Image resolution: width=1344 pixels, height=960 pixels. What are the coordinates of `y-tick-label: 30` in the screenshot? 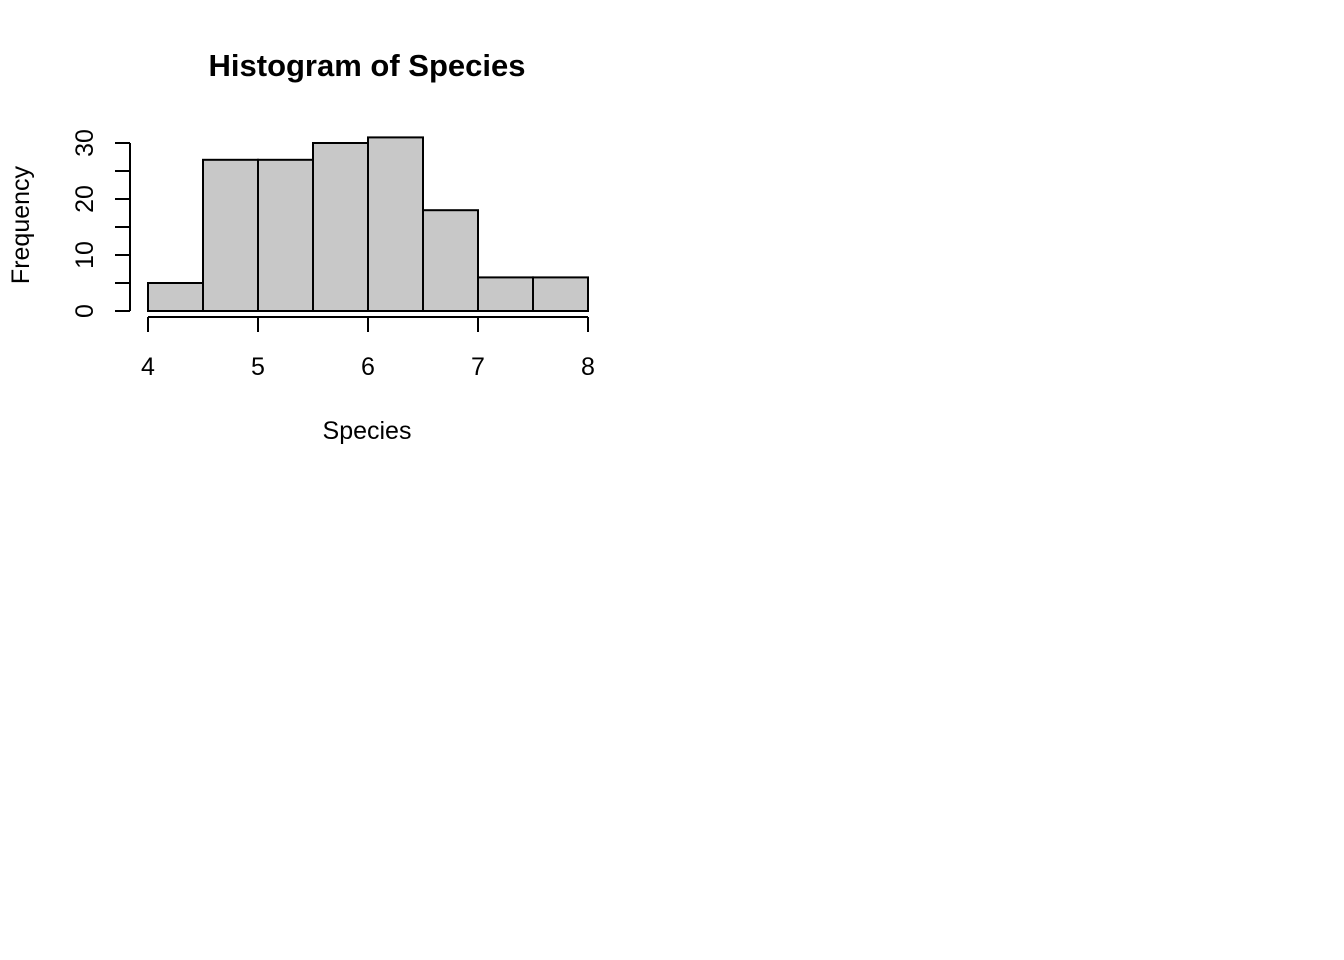 It's located at (85, 143).